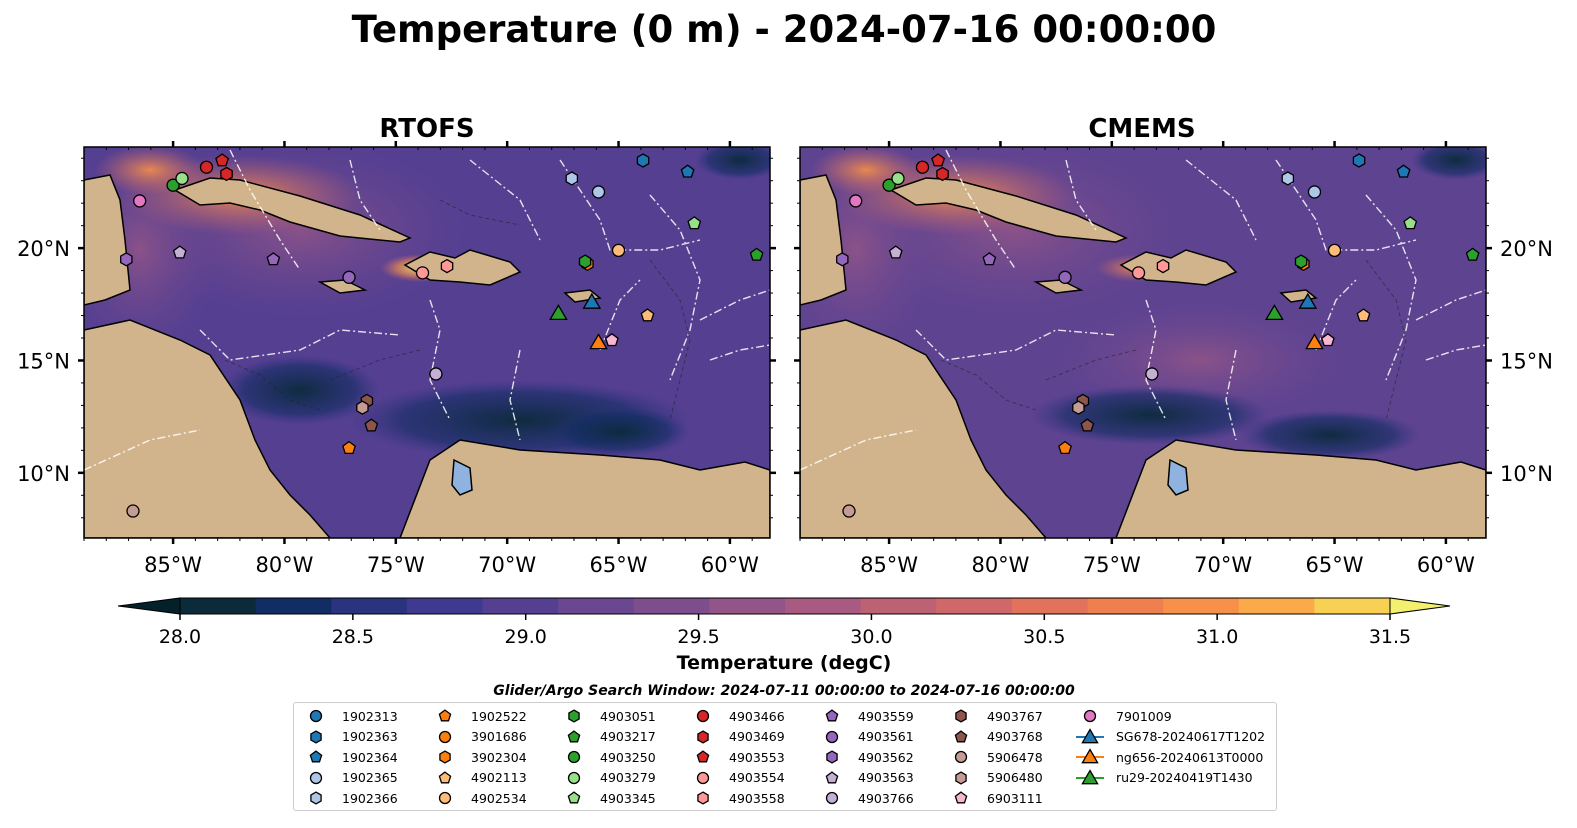 The width and height of the screenshot is (1577, 828). What do you see at coordinates (479, 737) in the screenshot?
I see `legend-item-3901686: 3901686` at bounding box center [479, 737].